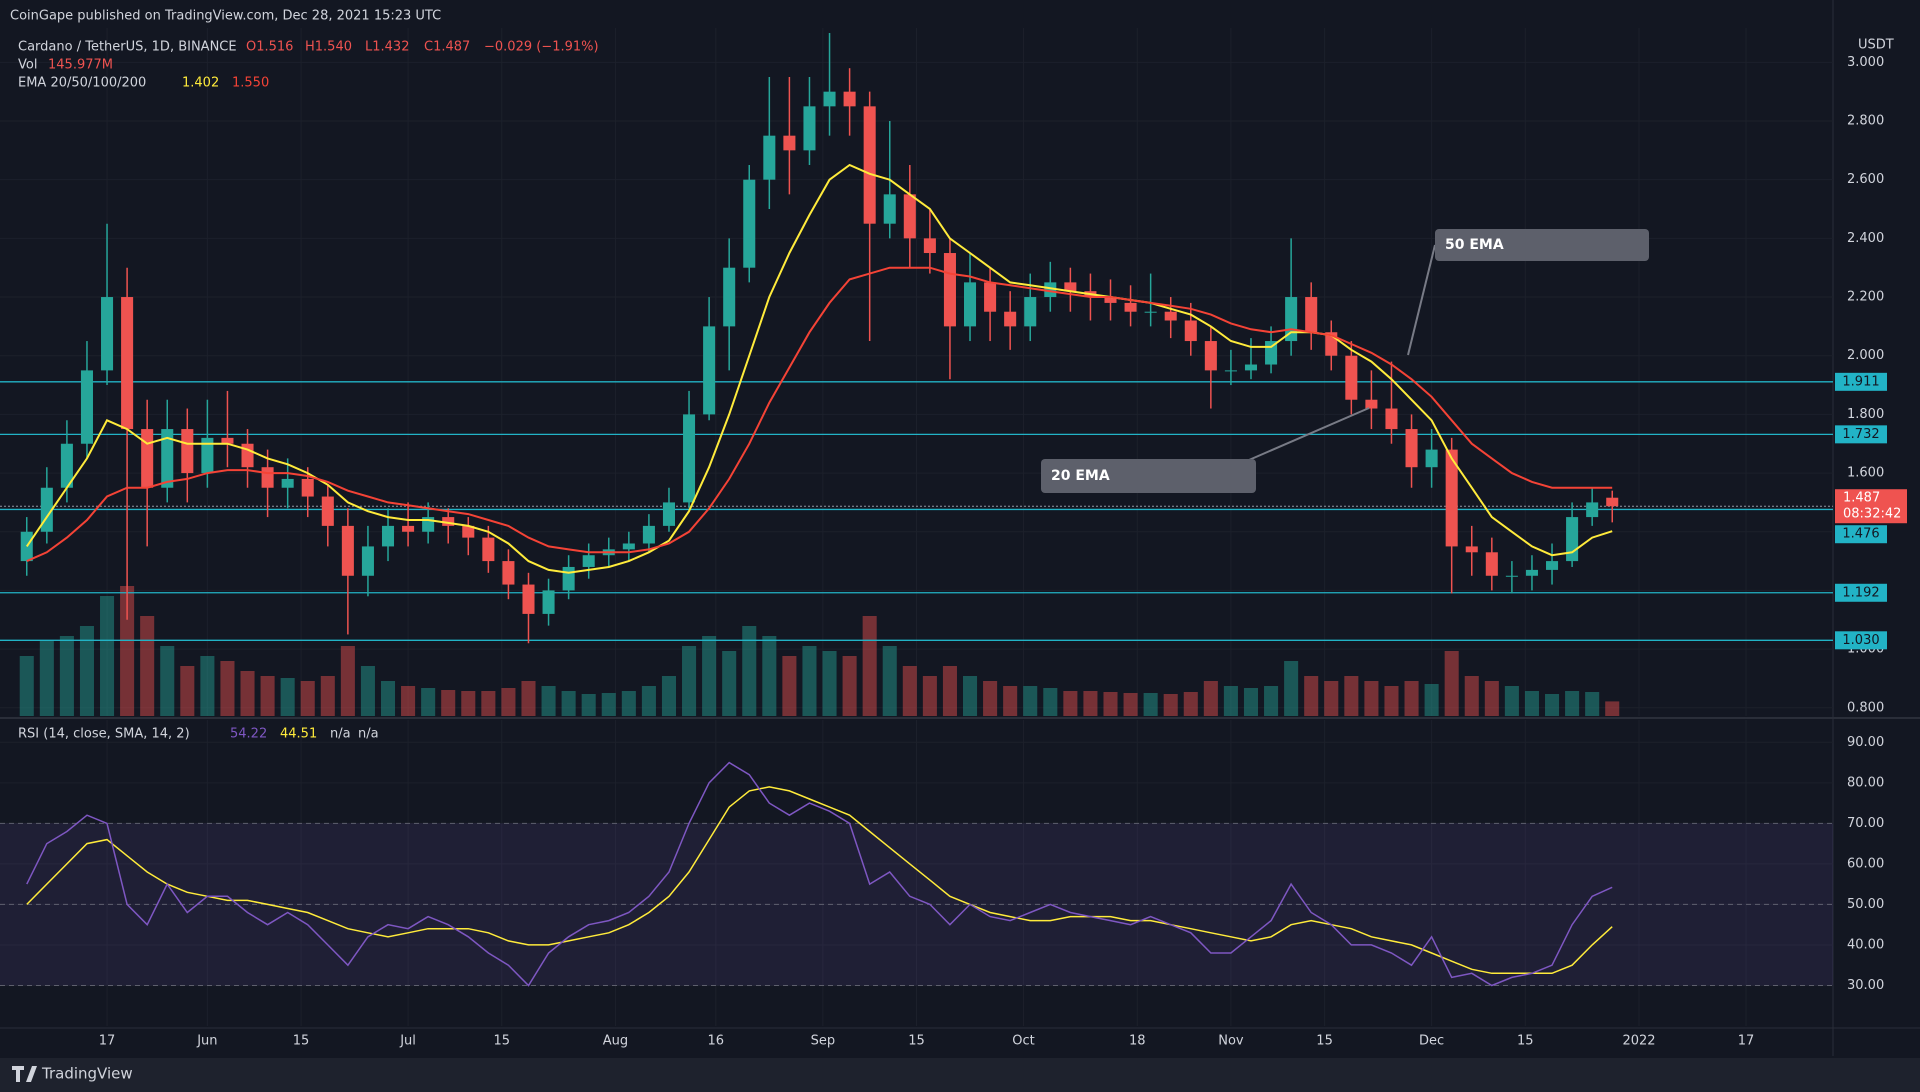 Image resolution: width=1920 pixels, height=1092 pixels. I want to click on x-tick-label: 18, so click(1137, 1041).